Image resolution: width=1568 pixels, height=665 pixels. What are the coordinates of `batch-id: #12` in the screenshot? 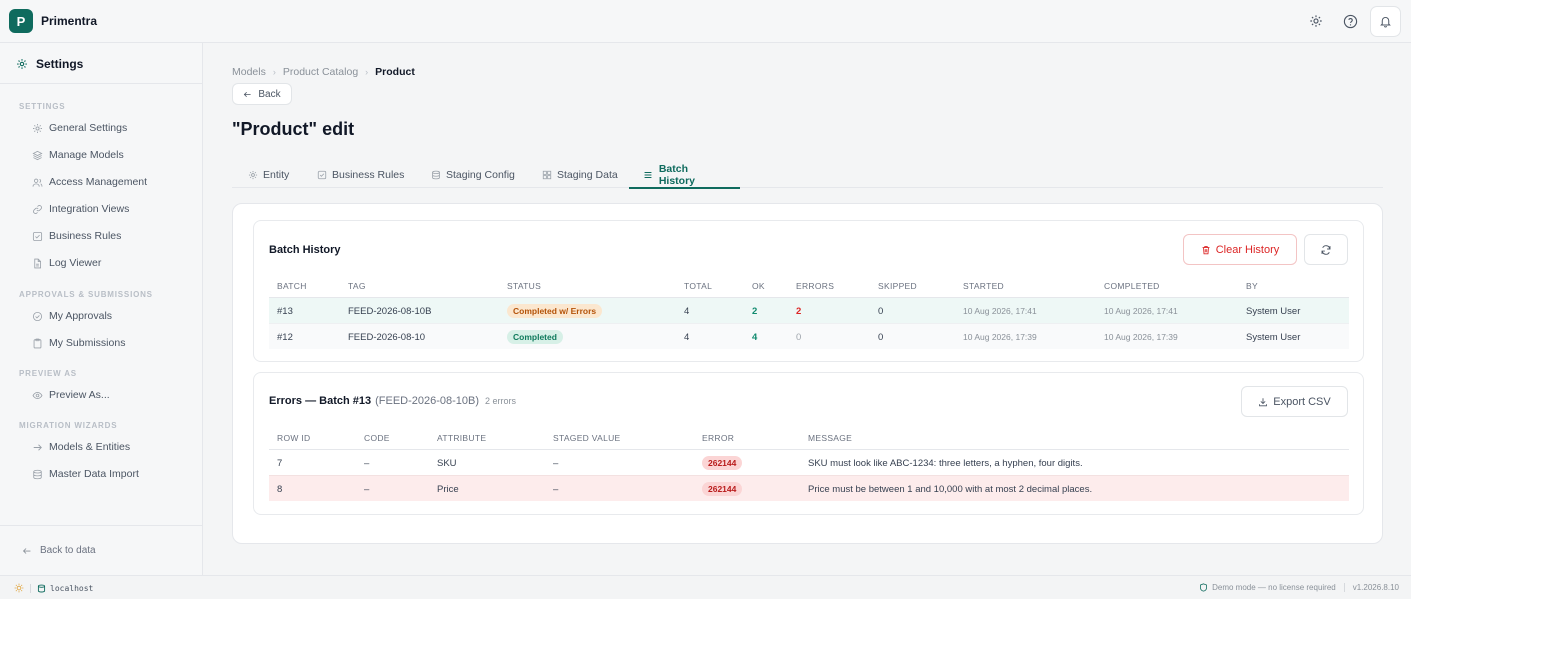 It's located at (285, 337).